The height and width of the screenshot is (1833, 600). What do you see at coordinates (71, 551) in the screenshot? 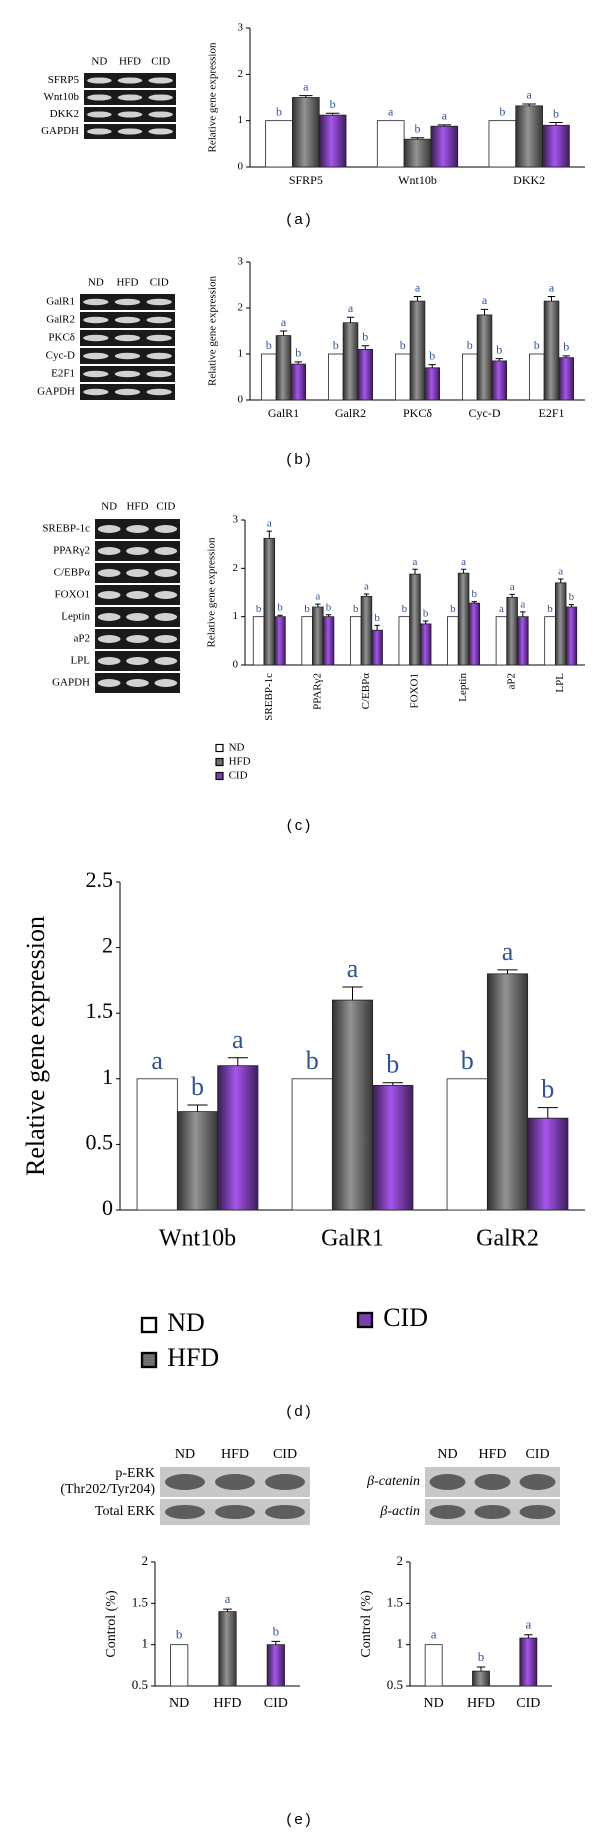
I see `row-label: PPARγ2` at bounding box center [71, 551].